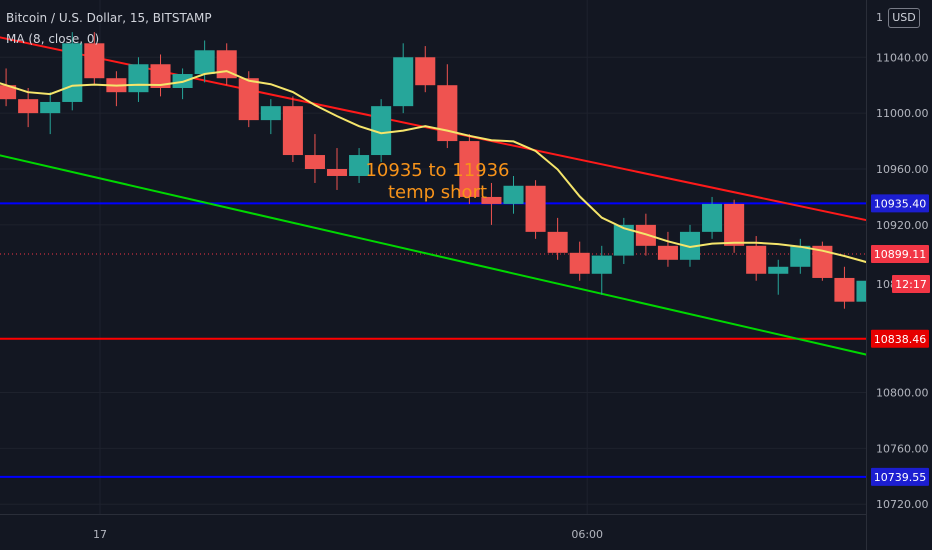 Image resolution: width=932 pixels, height=550 pixels. What do you see at coordinates (902, 113) in the screenshot?
I see `y-tick-label: 11000.00` at bounding box center [902, 113].